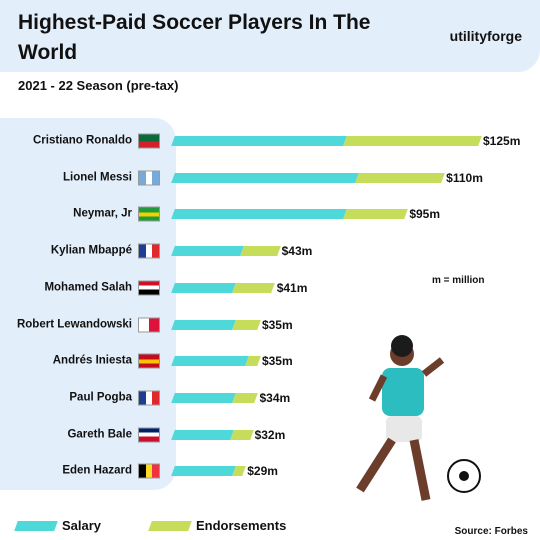  I want to click on player-name: Paul Pogba, so click(100, 397).